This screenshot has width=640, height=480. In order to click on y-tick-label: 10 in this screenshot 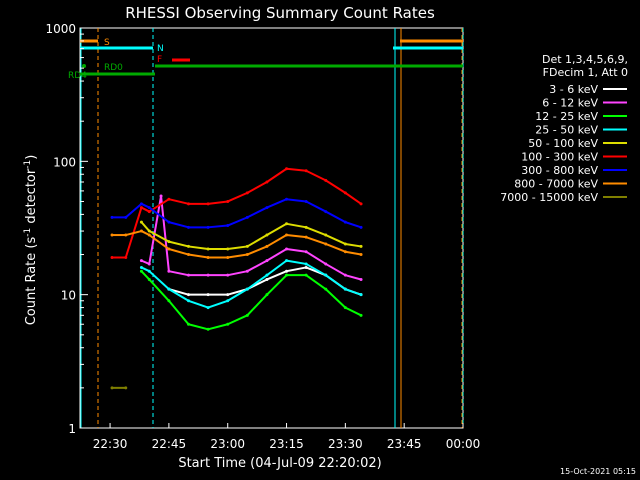, I will do `click(68, 296)`.